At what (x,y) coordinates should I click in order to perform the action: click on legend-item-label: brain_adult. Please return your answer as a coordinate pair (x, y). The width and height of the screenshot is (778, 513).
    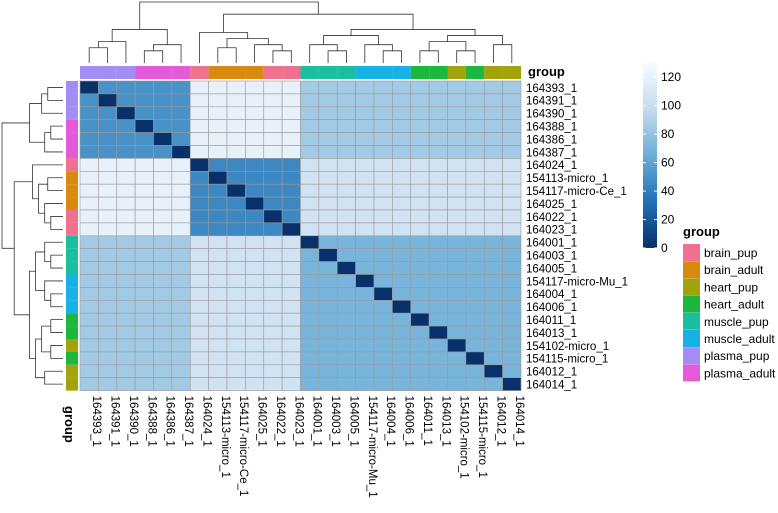
    Looking at the image, I should click on (734, 270).